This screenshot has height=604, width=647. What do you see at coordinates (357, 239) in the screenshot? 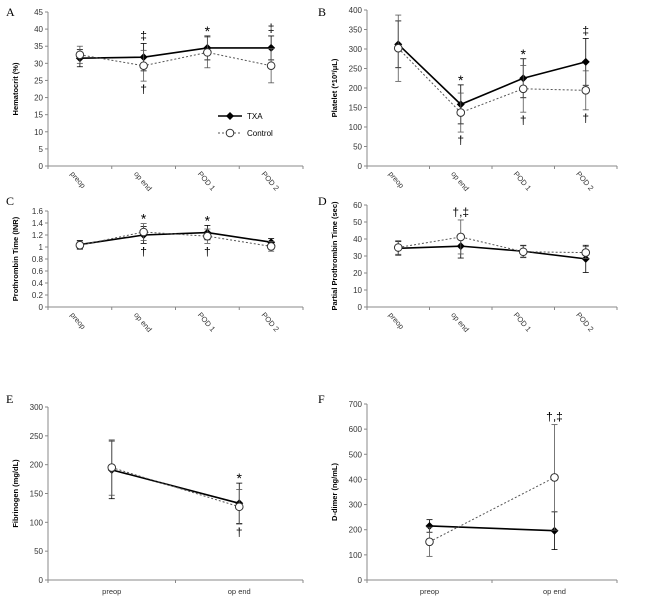
I see `y-tick-label: 40` at bounding box center [357, 239].